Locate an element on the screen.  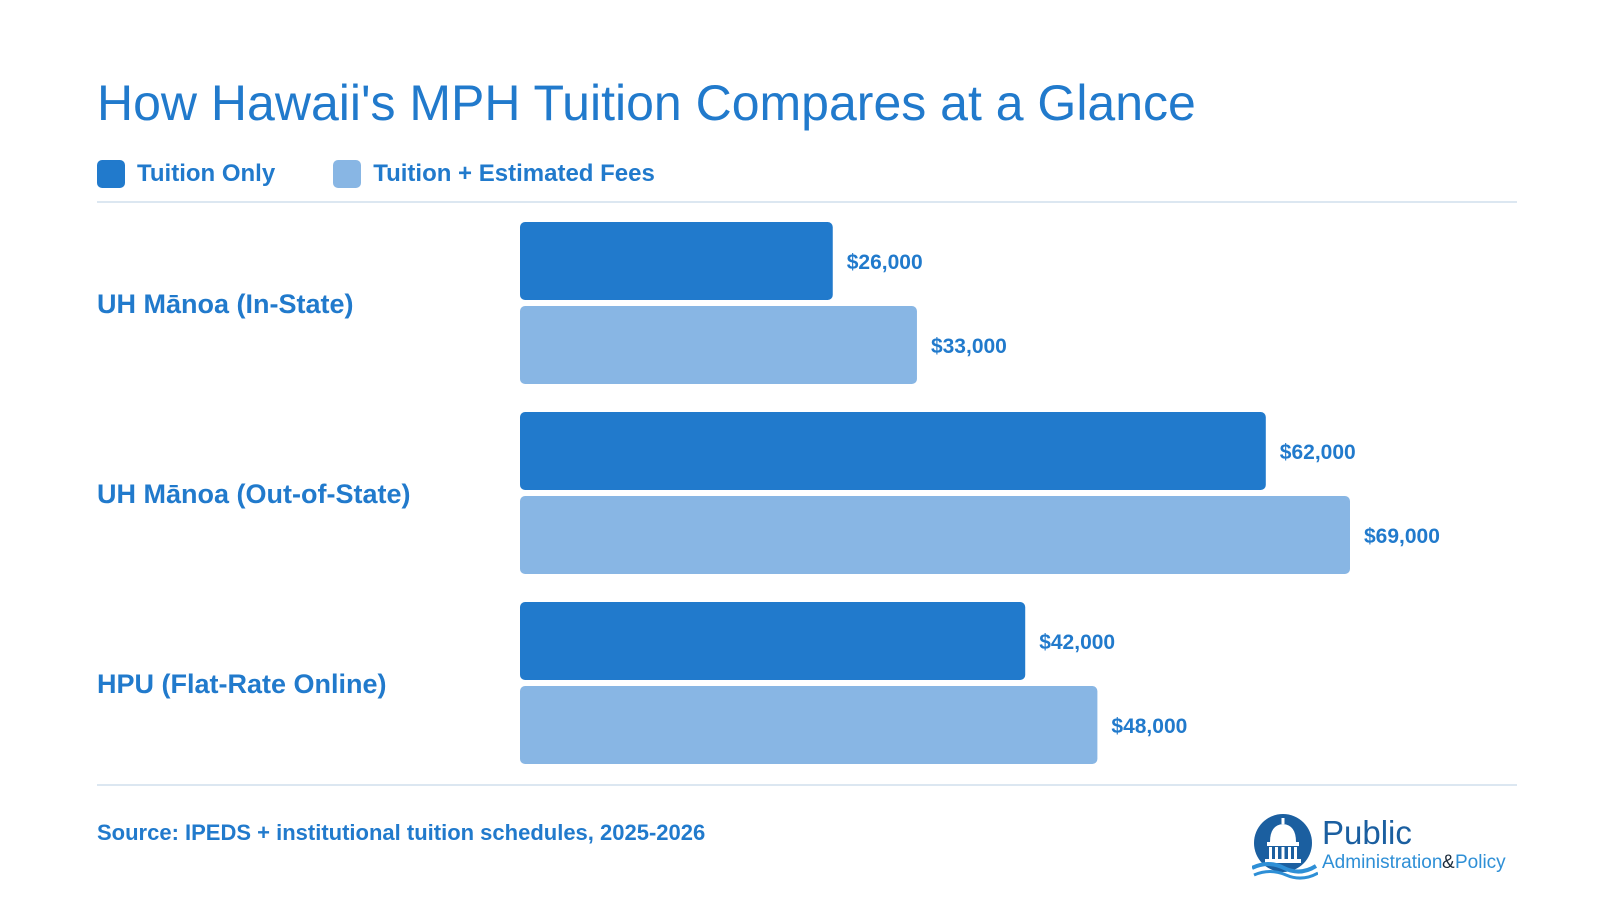
legend-label-tuition-fees: Tuition + Estimated Fees is located at coordinates (514, 173).